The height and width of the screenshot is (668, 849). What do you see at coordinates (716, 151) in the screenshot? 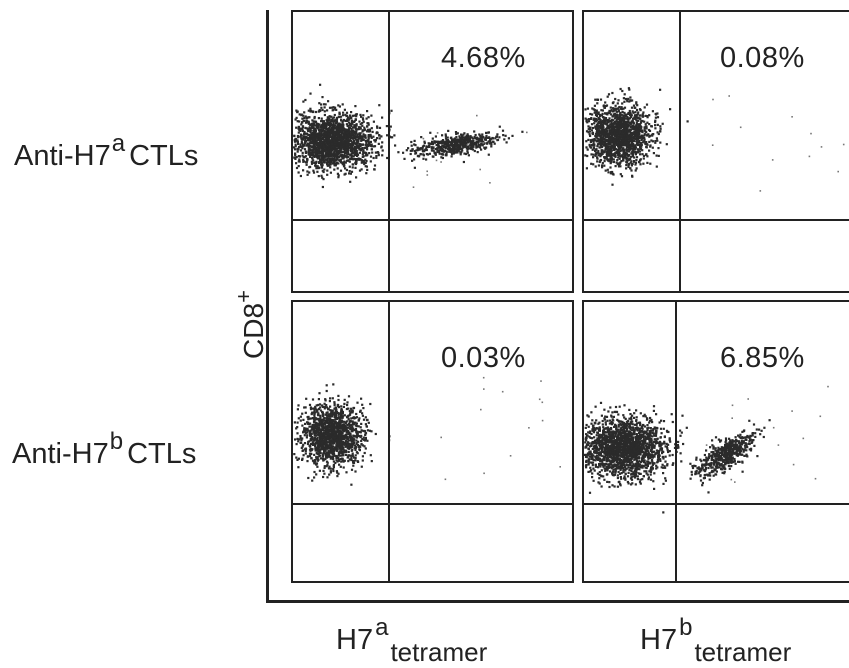
I see `dot-plot-svg` at bounding box center [716, 151].